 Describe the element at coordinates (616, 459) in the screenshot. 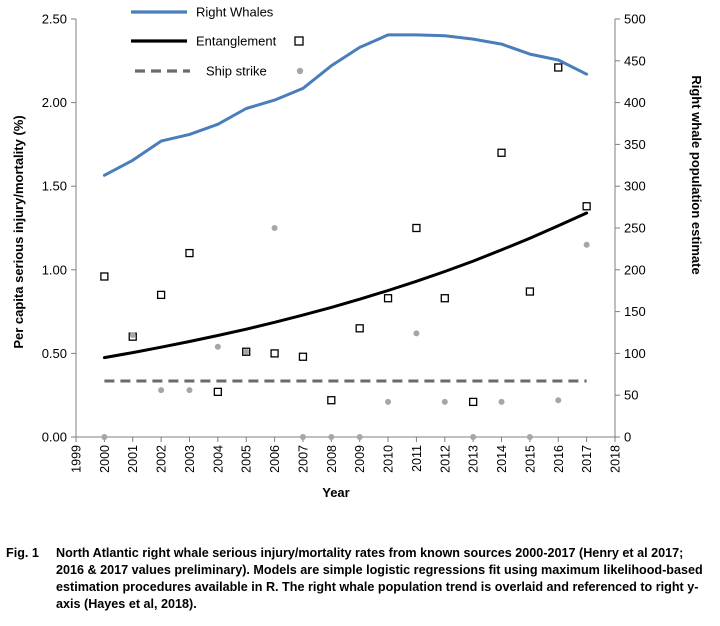

I see `x-tick-label: 2018` at that location.